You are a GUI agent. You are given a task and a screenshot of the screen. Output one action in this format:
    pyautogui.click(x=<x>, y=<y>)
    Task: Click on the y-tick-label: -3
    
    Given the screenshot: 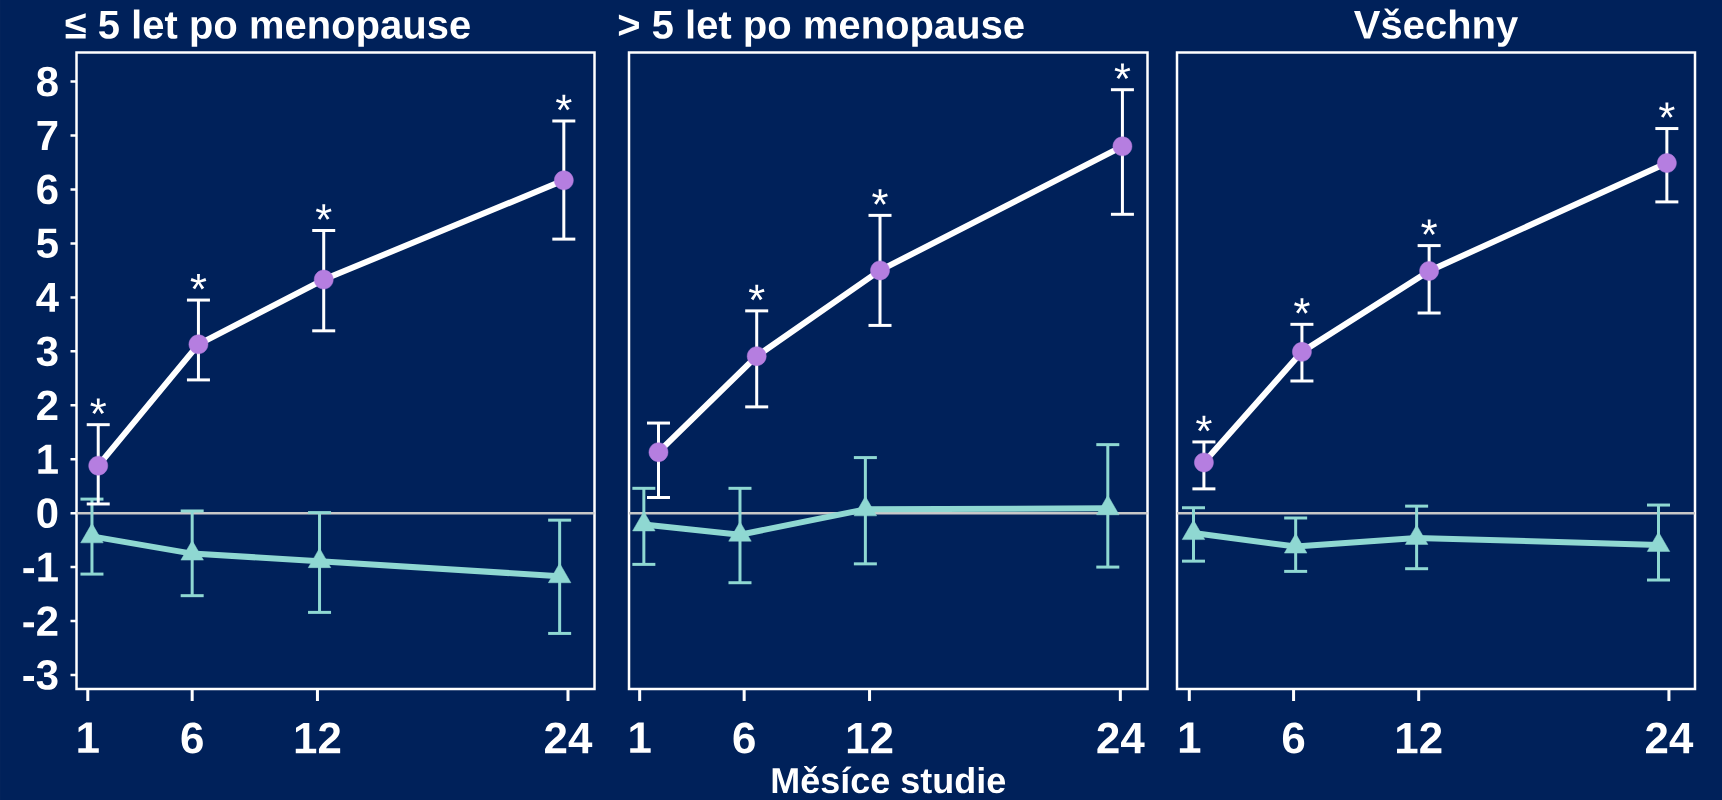 What is the action you would take?
    pyautogui.click(x=40, y=675)
    